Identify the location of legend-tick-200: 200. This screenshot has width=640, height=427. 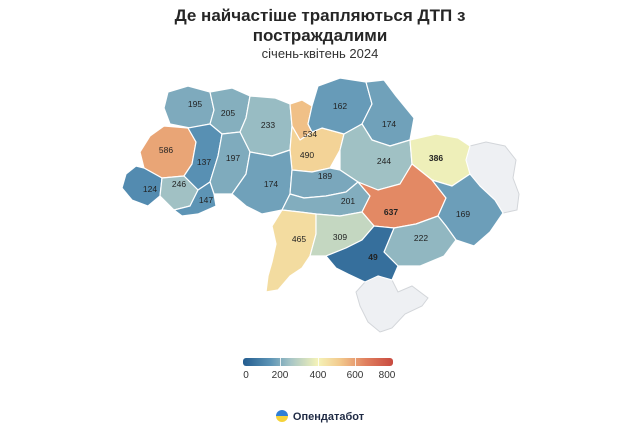
(280, 375).